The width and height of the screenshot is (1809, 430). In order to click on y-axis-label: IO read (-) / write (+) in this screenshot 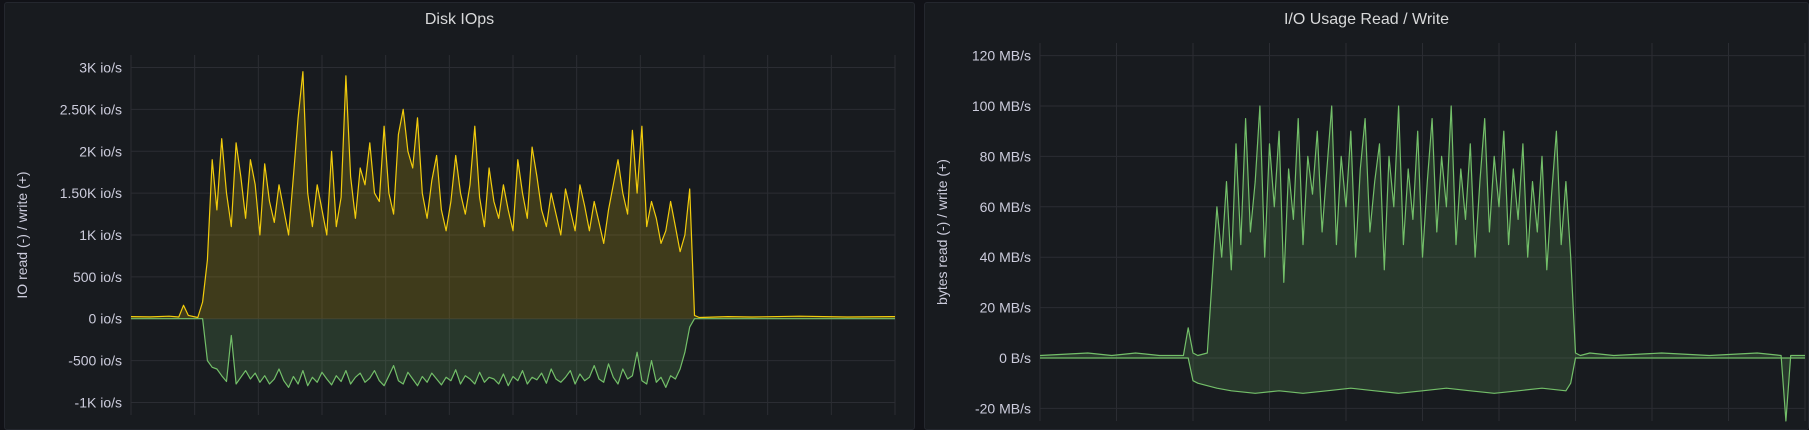, I will do `click(22, 234)`.